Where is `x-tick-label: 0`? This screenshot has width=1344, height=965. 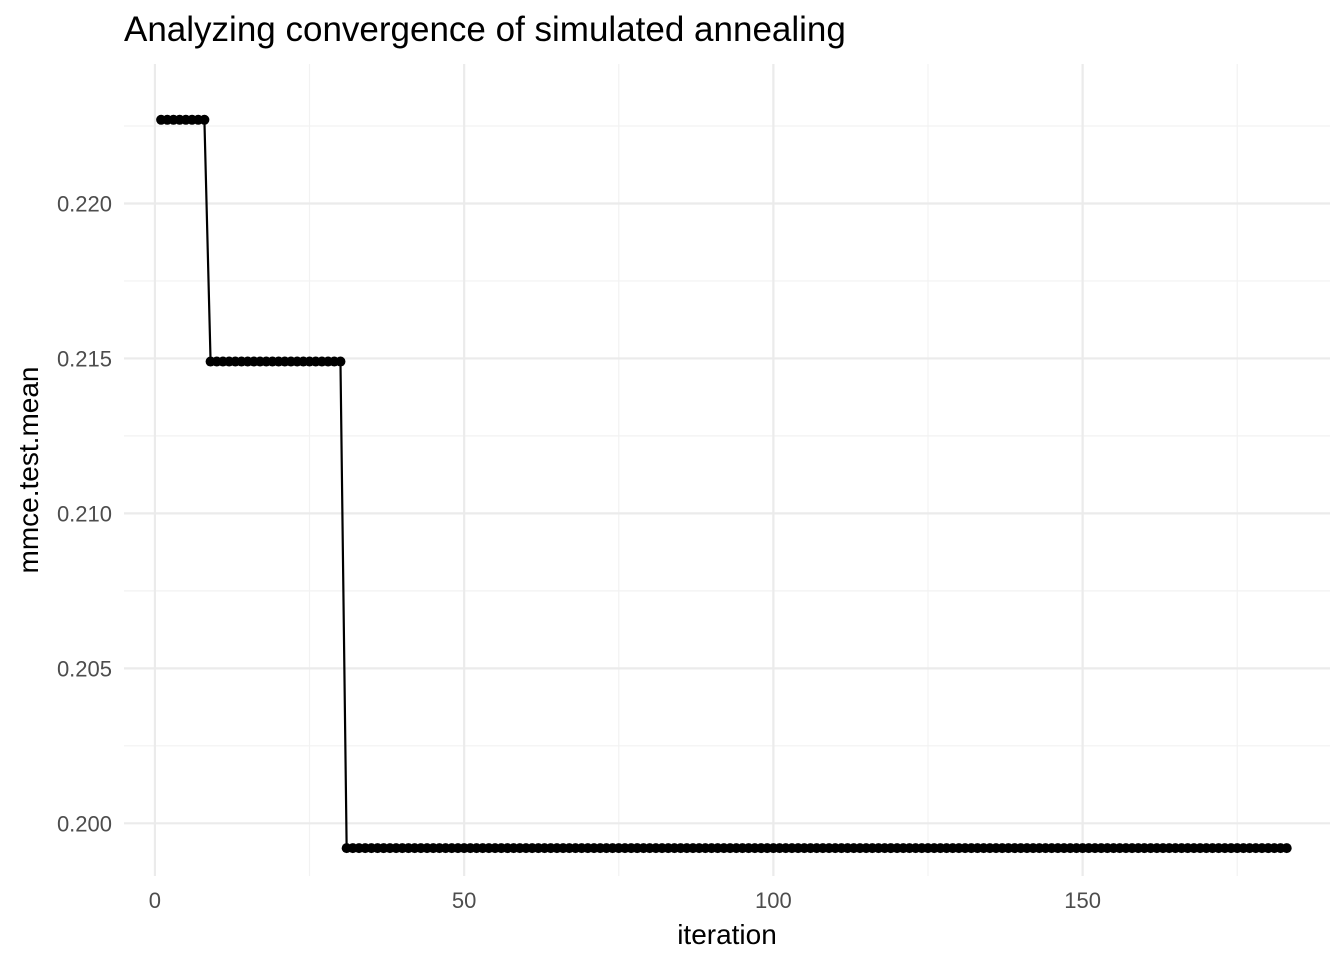 x-tick-label: 0 is located at coordinates (155, 900).